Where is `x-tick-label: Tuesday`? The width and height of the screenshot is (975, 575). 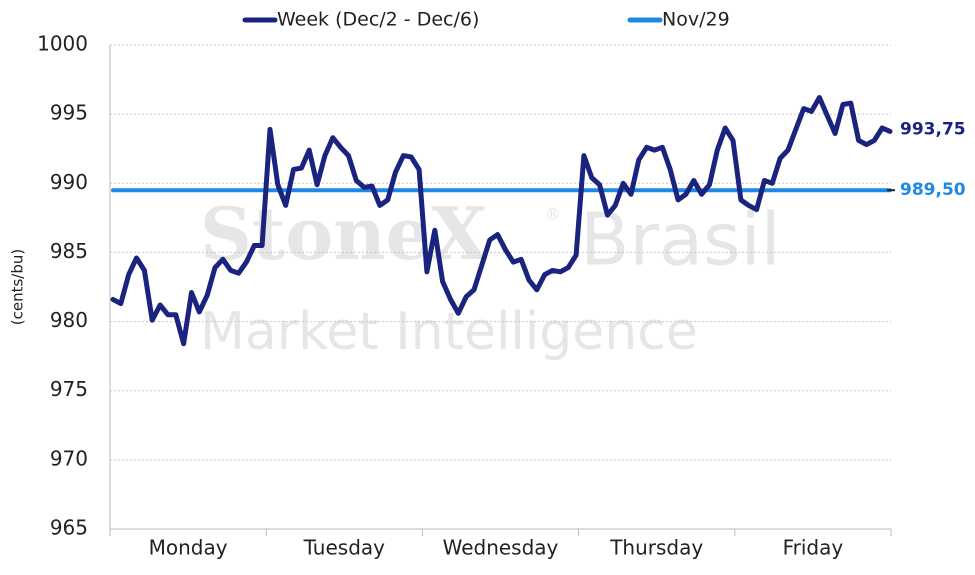
x-tick-label: Tuesday is located at coordinates (344, 548).